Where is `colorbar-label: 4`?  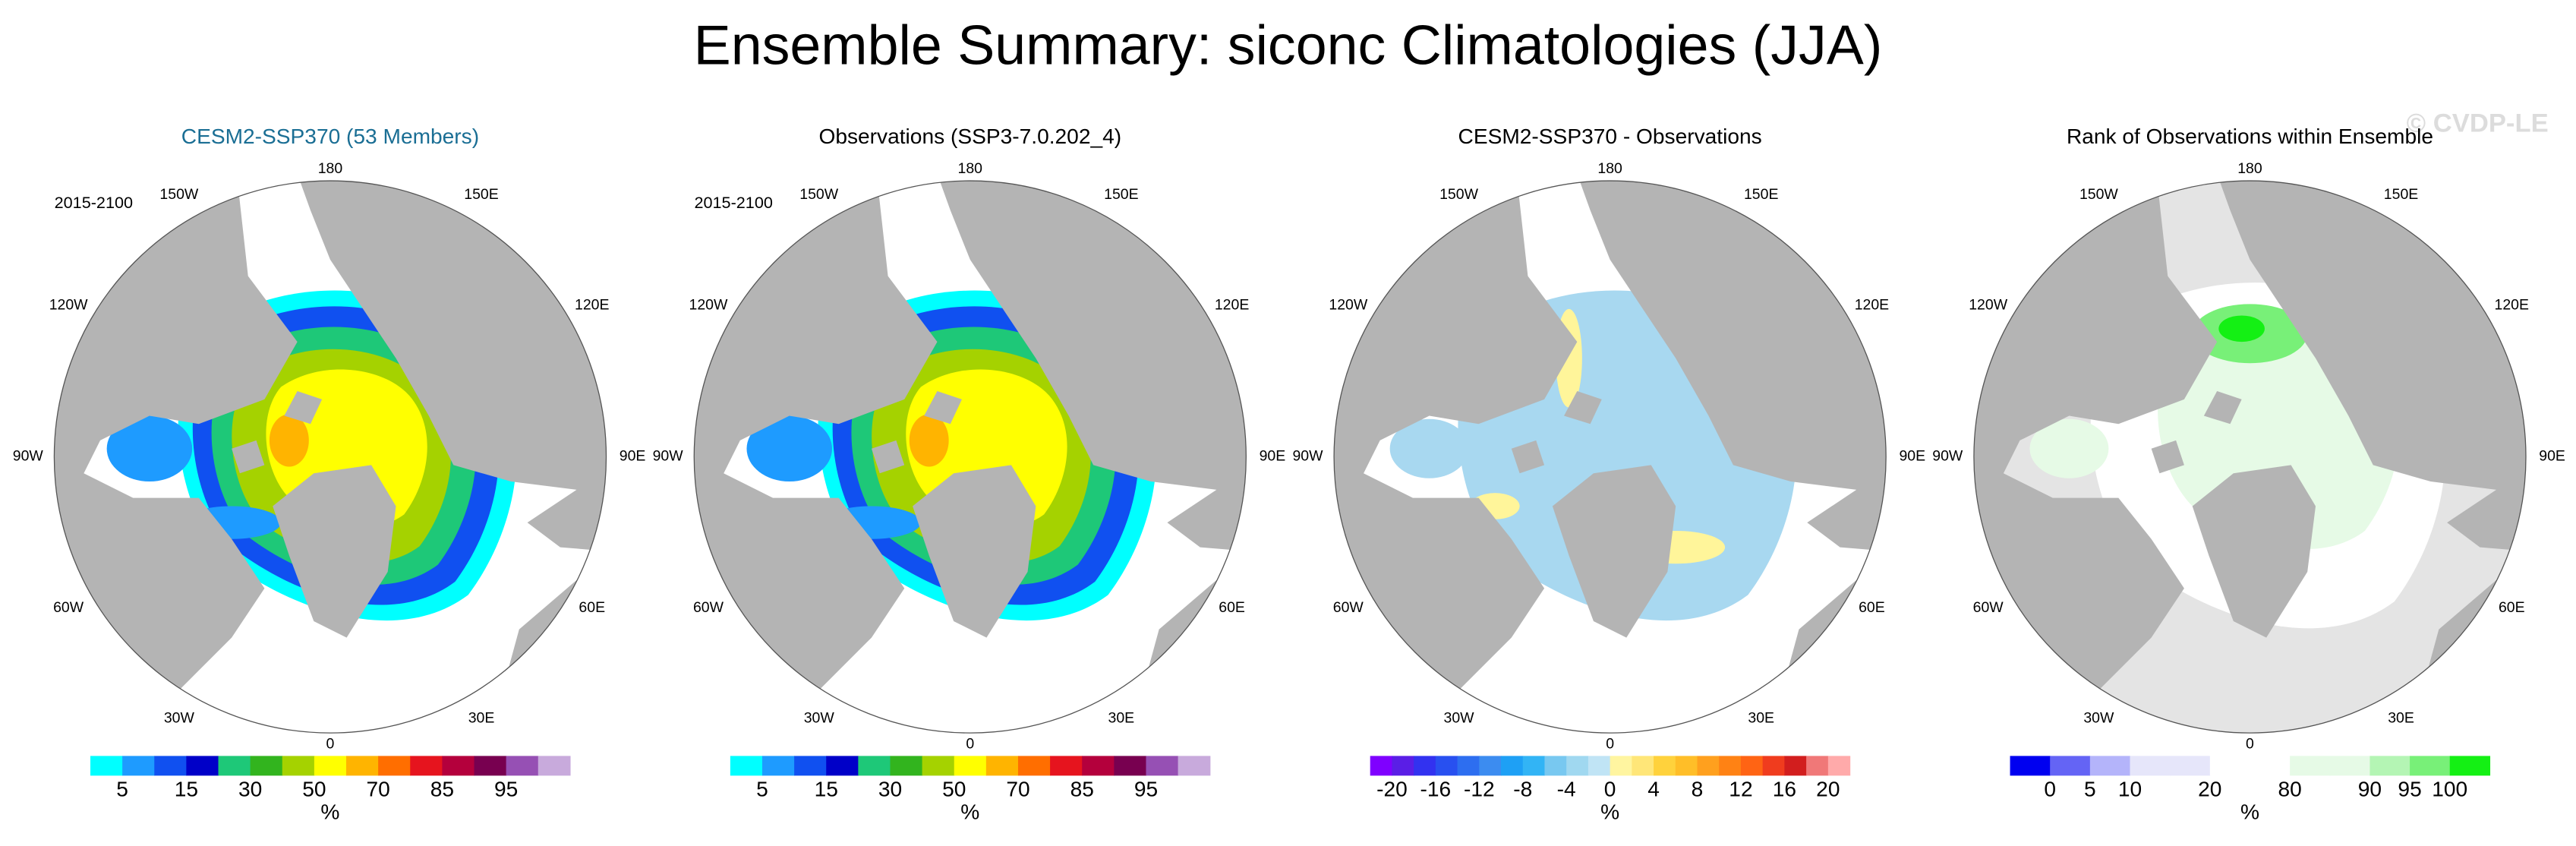
colorbar-label: 4 is located at coordinates (1653, 789).